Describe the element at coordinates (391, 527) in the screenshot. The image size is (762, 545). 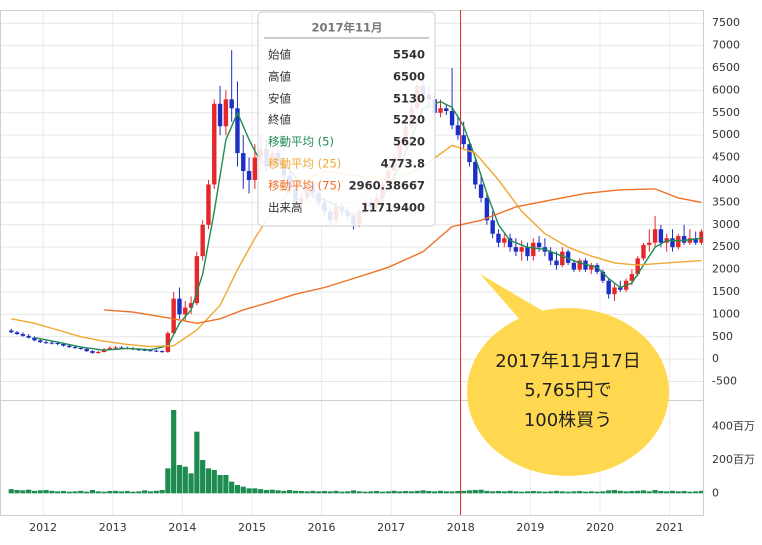
I see `x-tick-label: 2017` at that location.